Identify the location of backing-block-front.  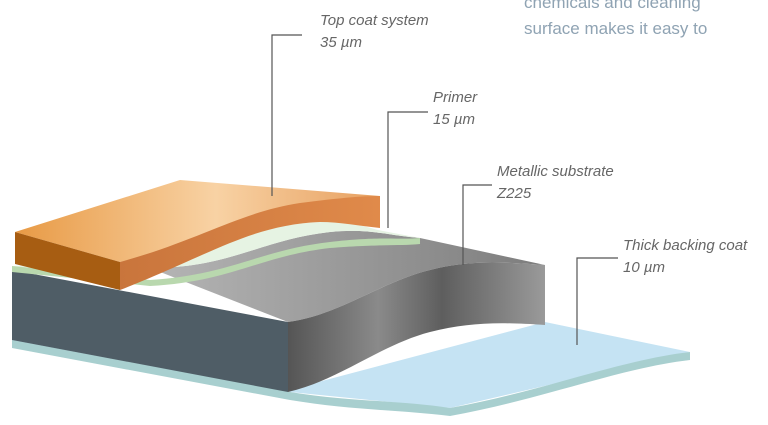
(150, 331).